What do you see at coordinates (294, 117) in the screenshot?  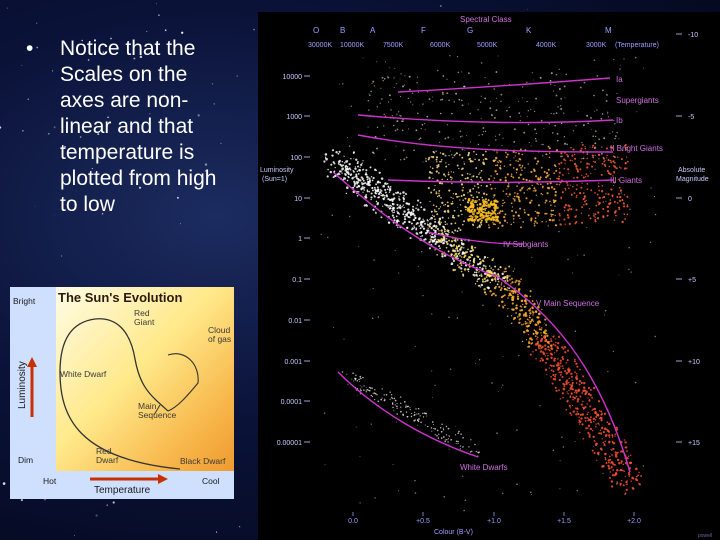 I see `luminosity-tick-label: 1000` at bounding box center [294, 117].